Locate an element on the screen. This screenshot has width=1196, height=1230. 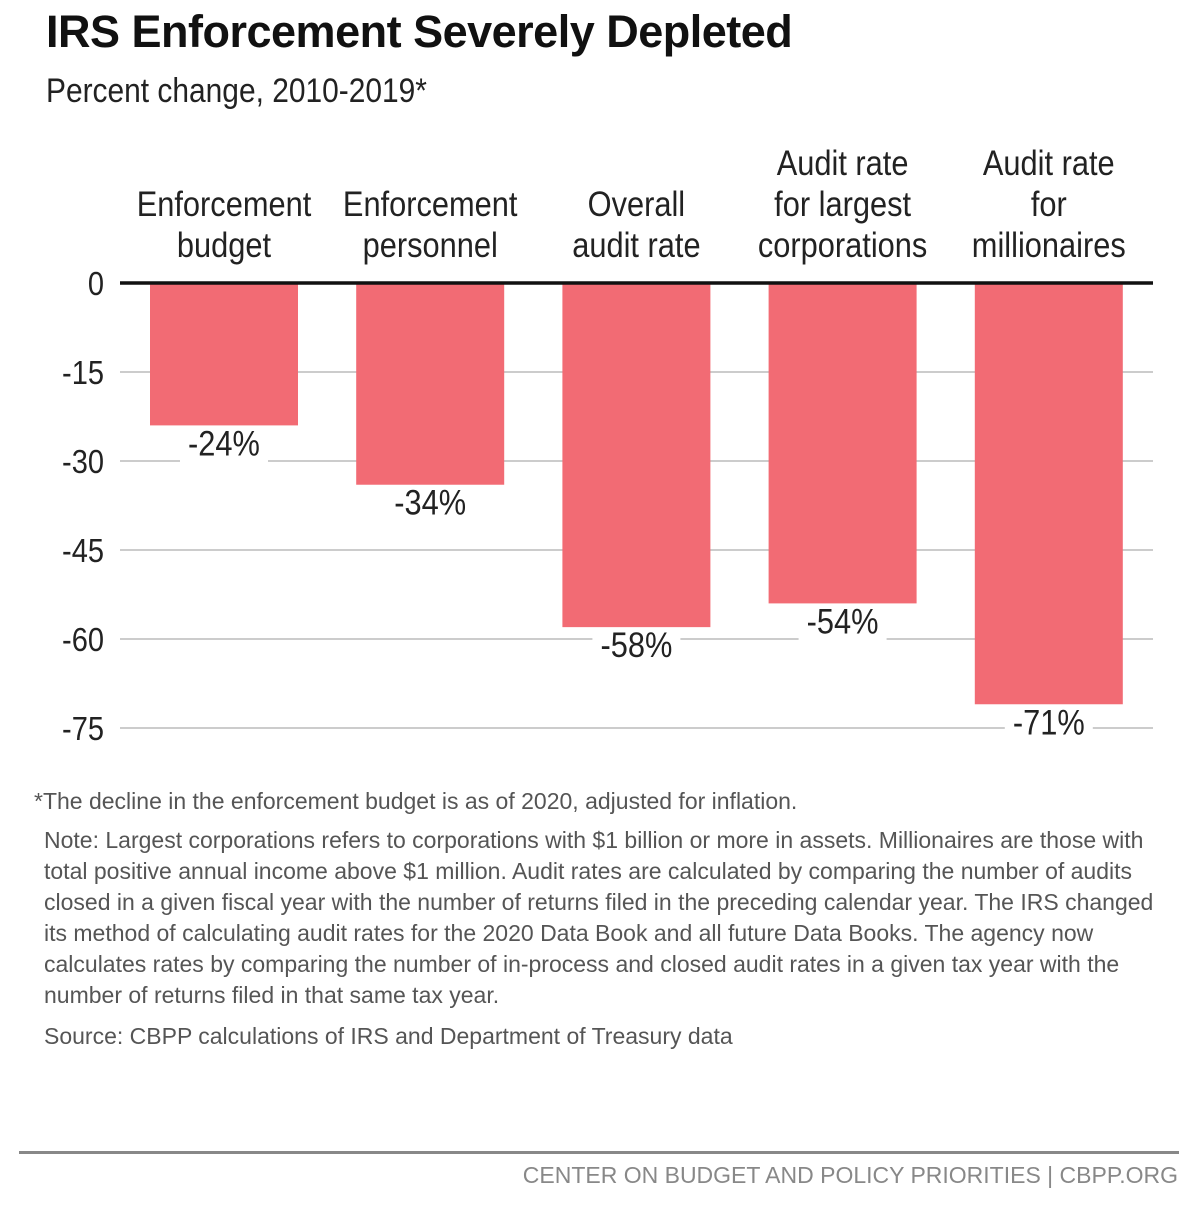
chart-title: IRS Enforcement Severely Depleted is located at coordinates (419, 31).